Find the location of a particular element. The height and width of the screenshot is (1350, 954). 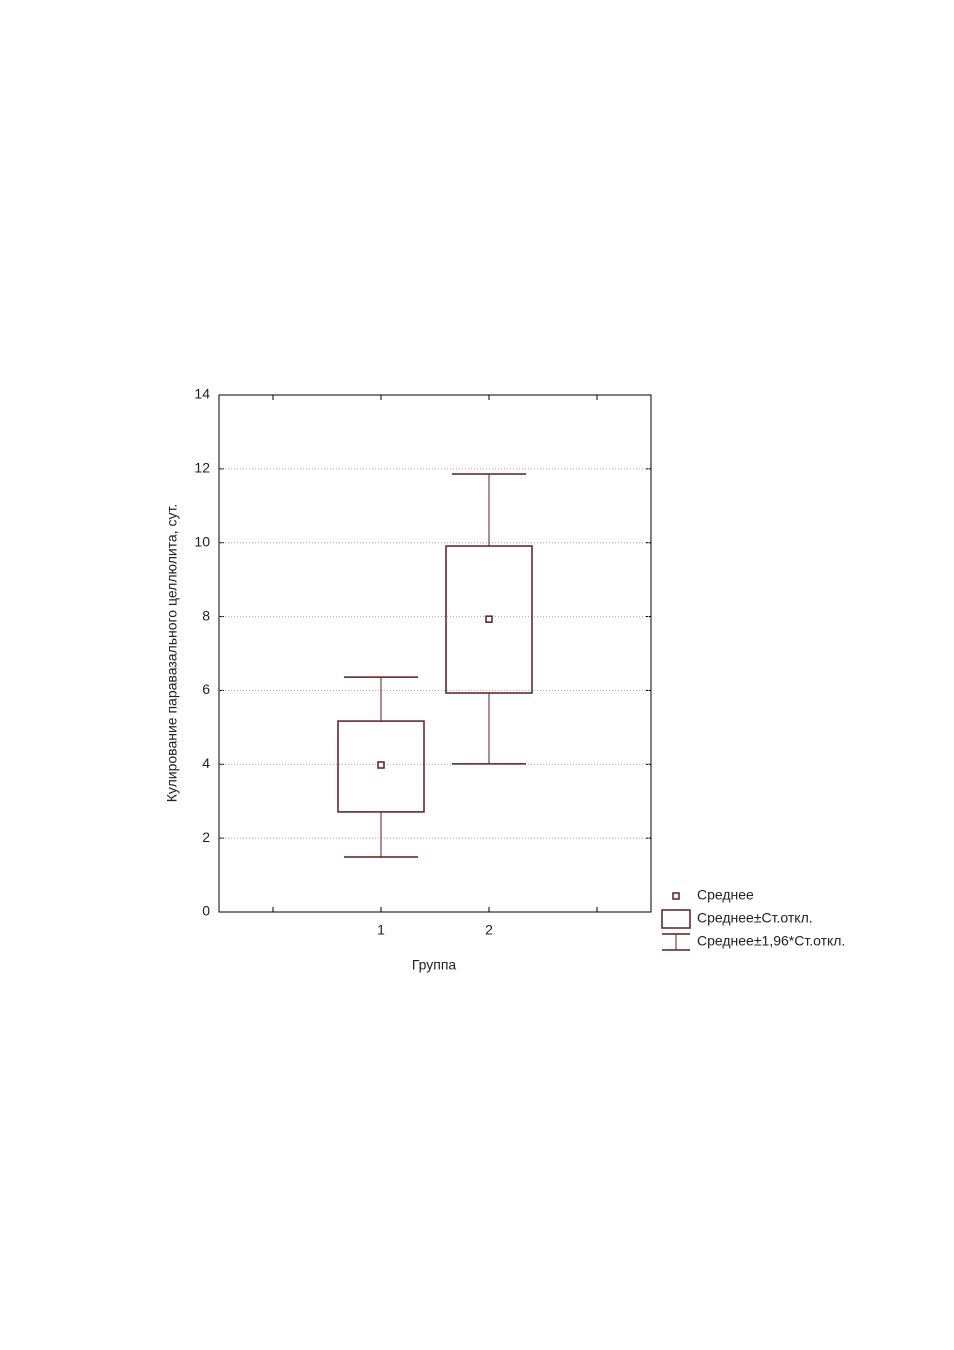

y-tick-label: 0 is located at coordinates (206, 911).